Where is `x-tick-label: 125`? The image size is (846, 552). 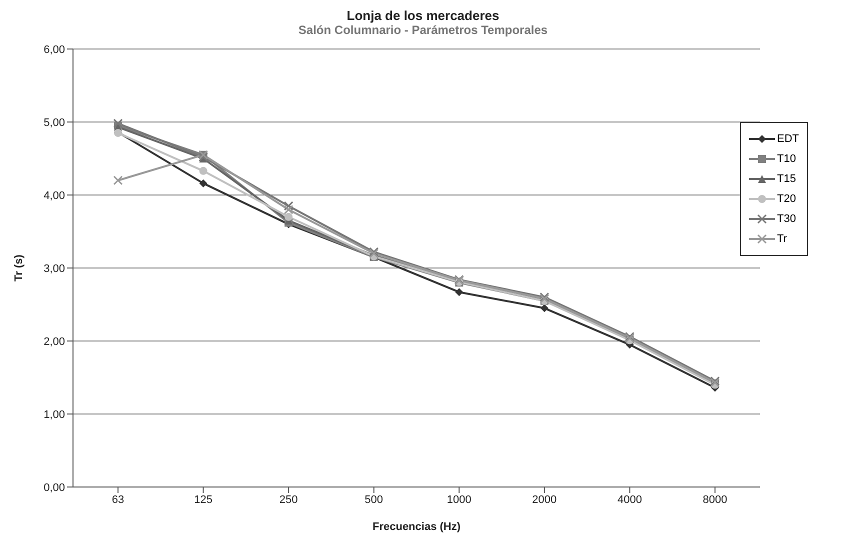 x-tick-label: 125 is located at coordinates (203, 500).